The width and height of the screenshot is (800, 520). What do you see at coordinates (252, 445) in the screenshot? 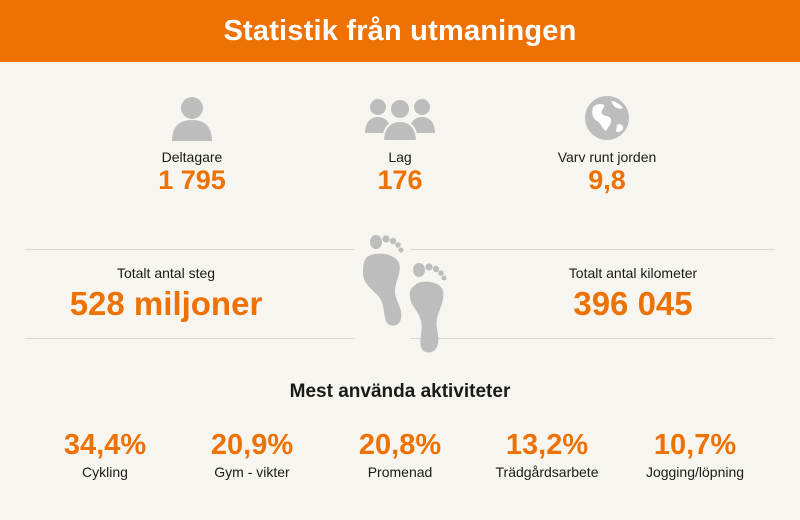
I see `activity-percent: 20,9%` at bounding box center [252, 445].